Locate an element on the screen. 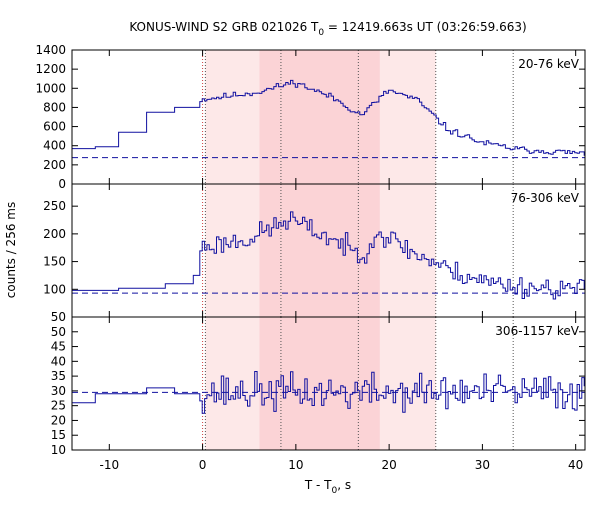 This screenshot has width=600, height=505. y-tick-label: 20 is located at coordinates (58, 420).